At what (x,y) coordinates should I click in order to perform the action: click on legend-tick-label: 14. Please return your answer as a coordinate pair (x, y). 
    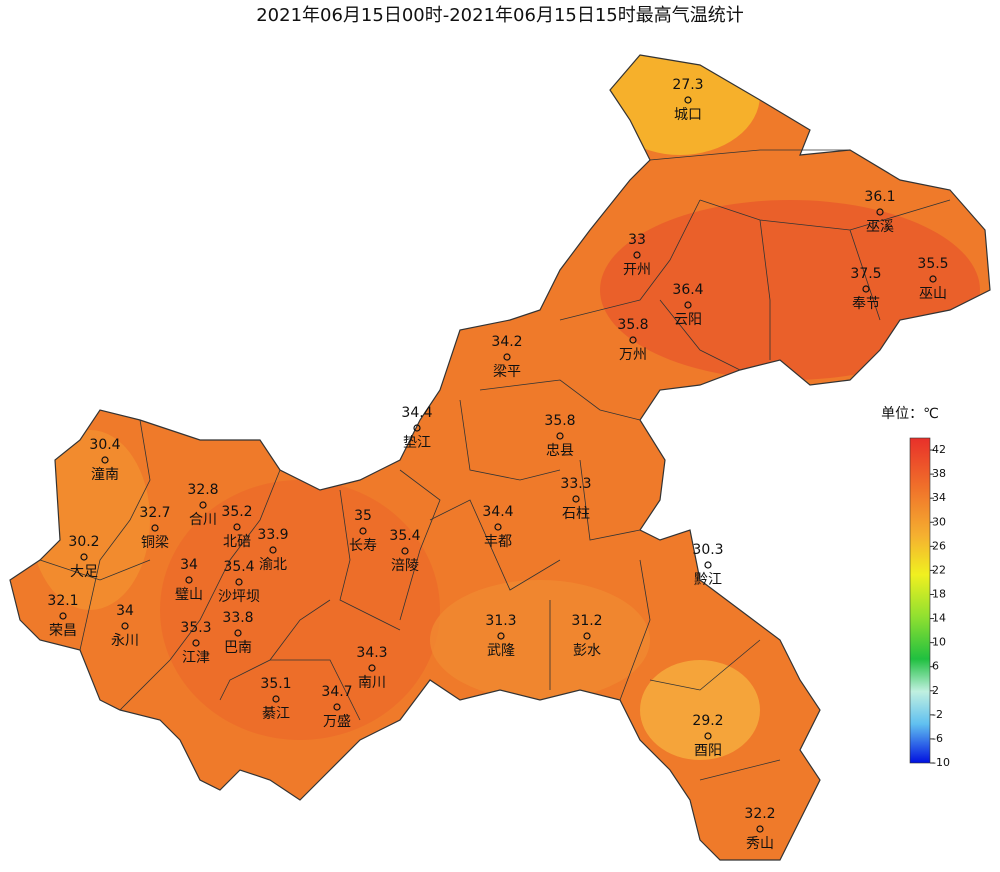
    Looking at the image, I should click on (939, 618).